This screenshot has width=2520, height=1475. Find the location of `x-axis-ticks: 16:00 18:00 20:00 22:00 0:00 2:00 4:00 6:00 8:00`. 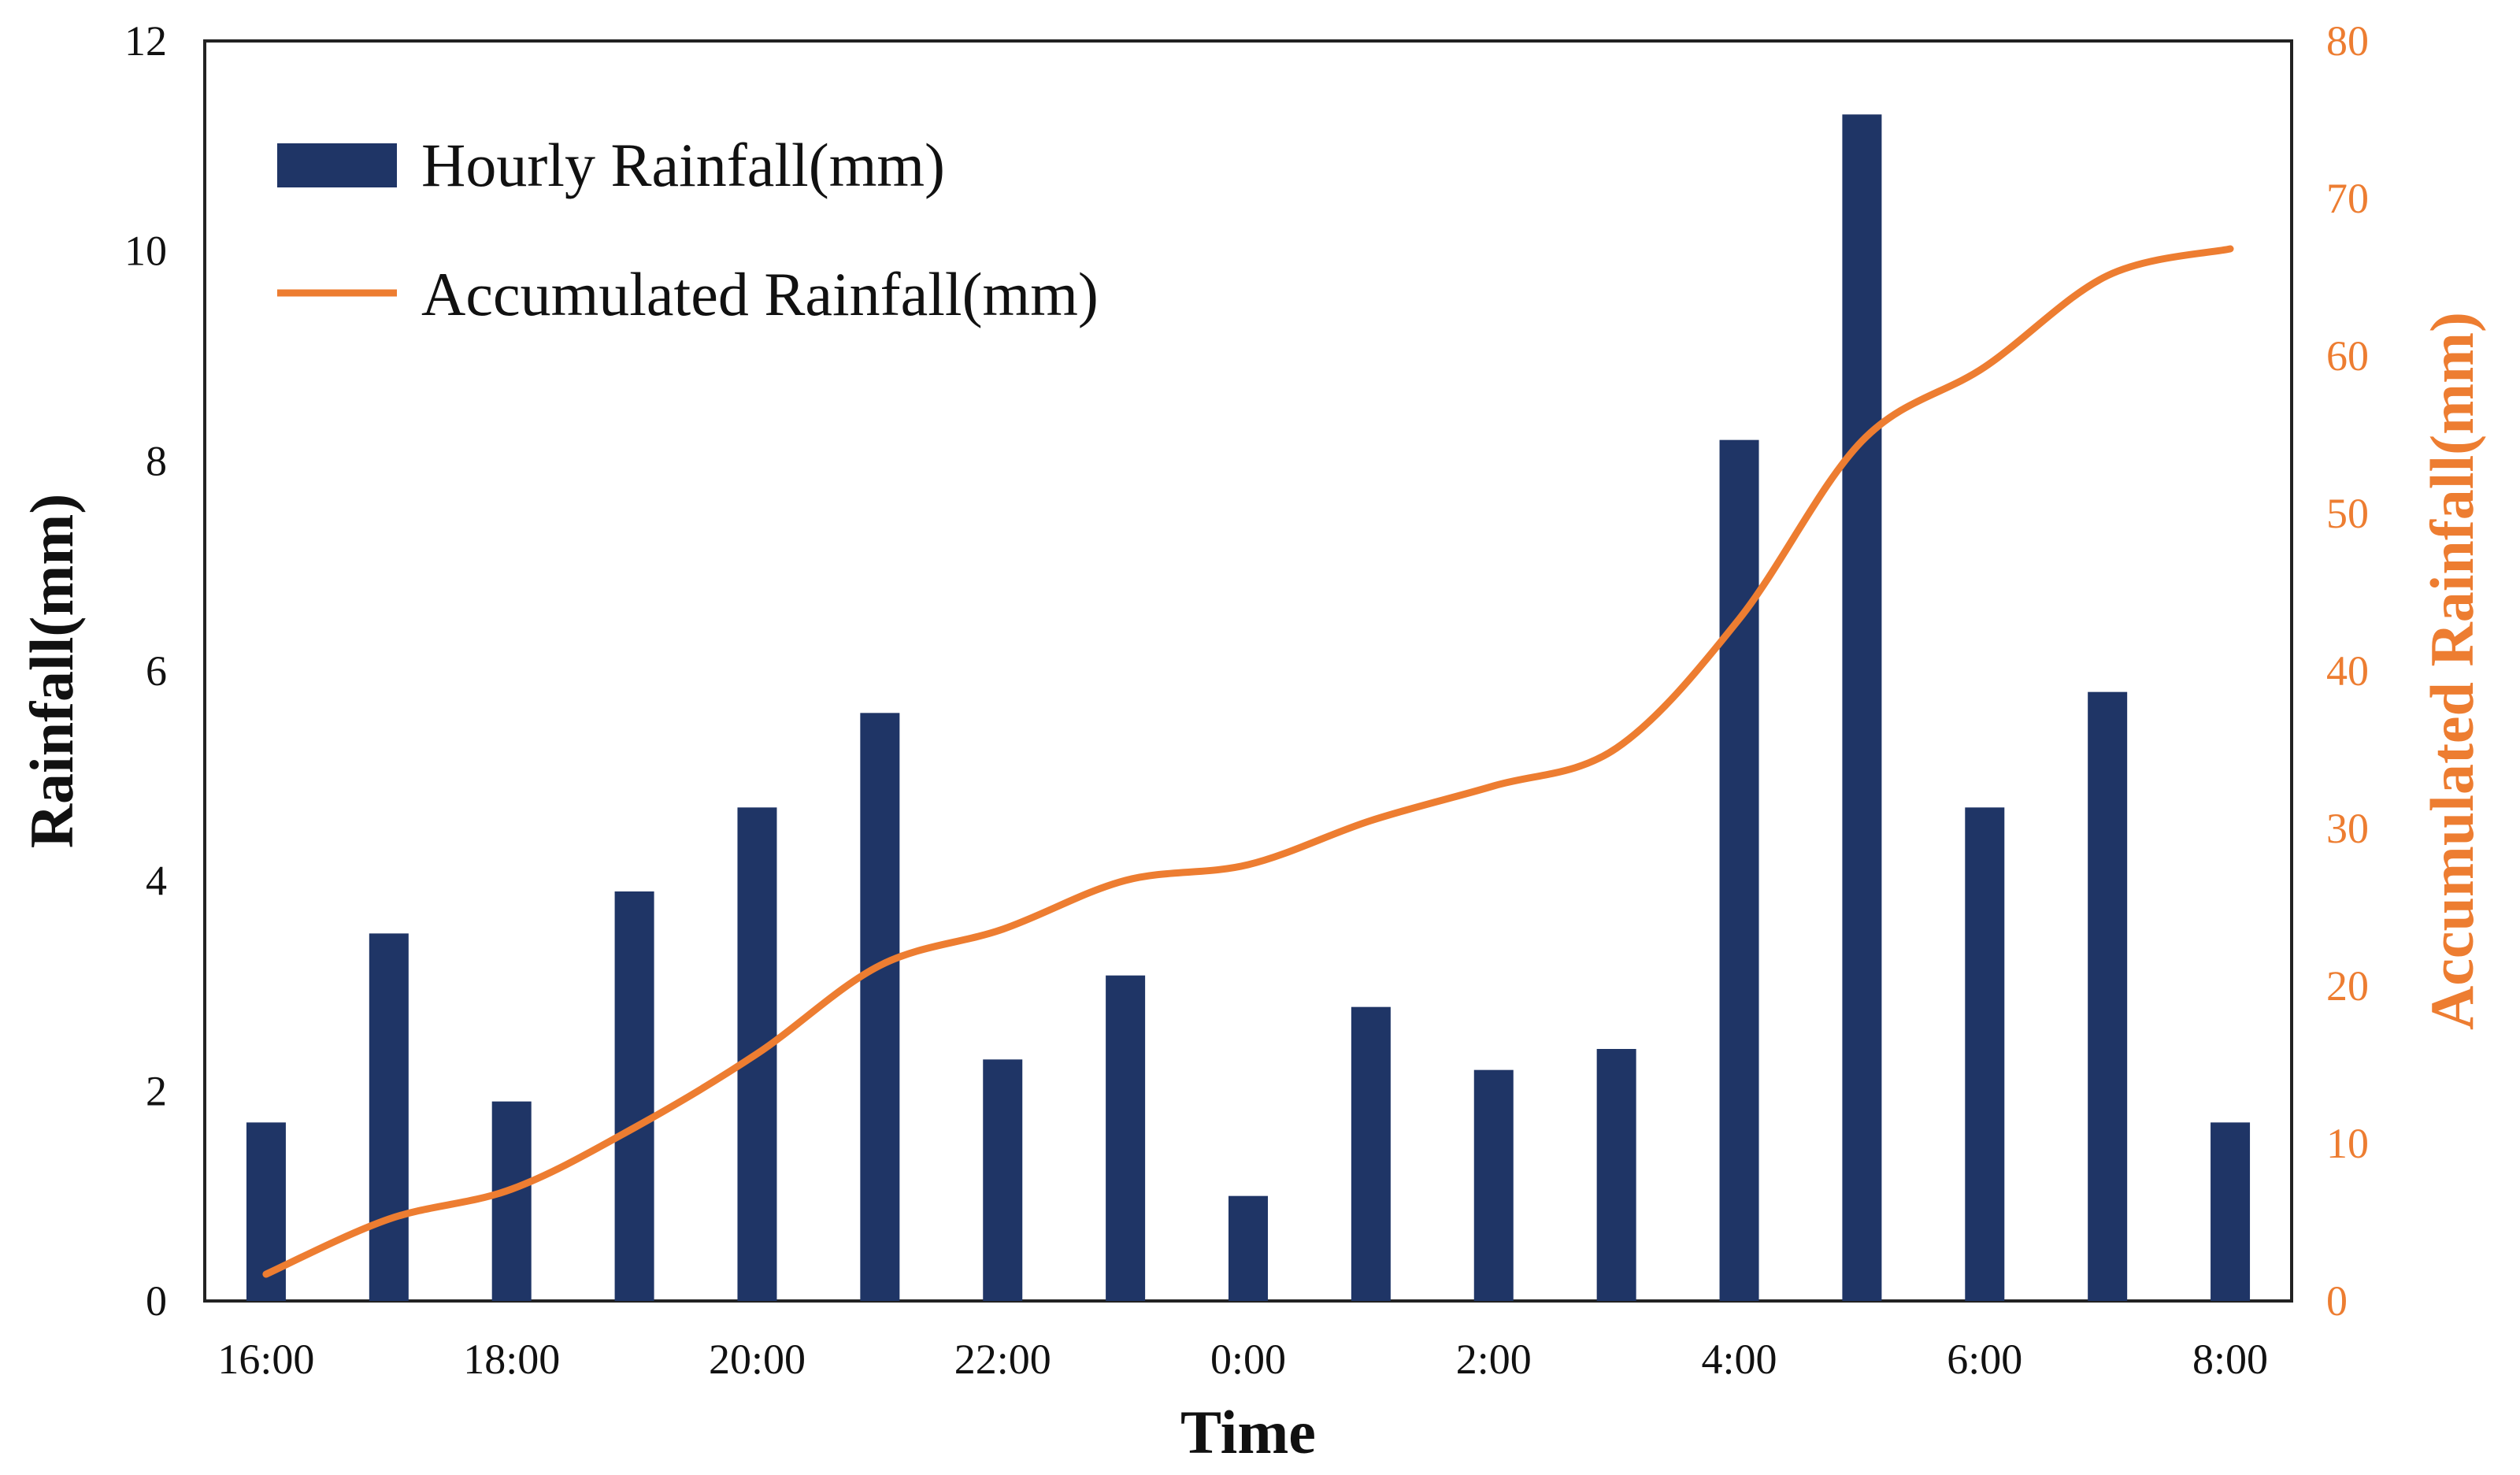

x-axis-ticks: 16:00 18:00 20:00 22:00 0:00 2:00 4:00 6:00 8:00 is located at coordinates (1242, 1359).